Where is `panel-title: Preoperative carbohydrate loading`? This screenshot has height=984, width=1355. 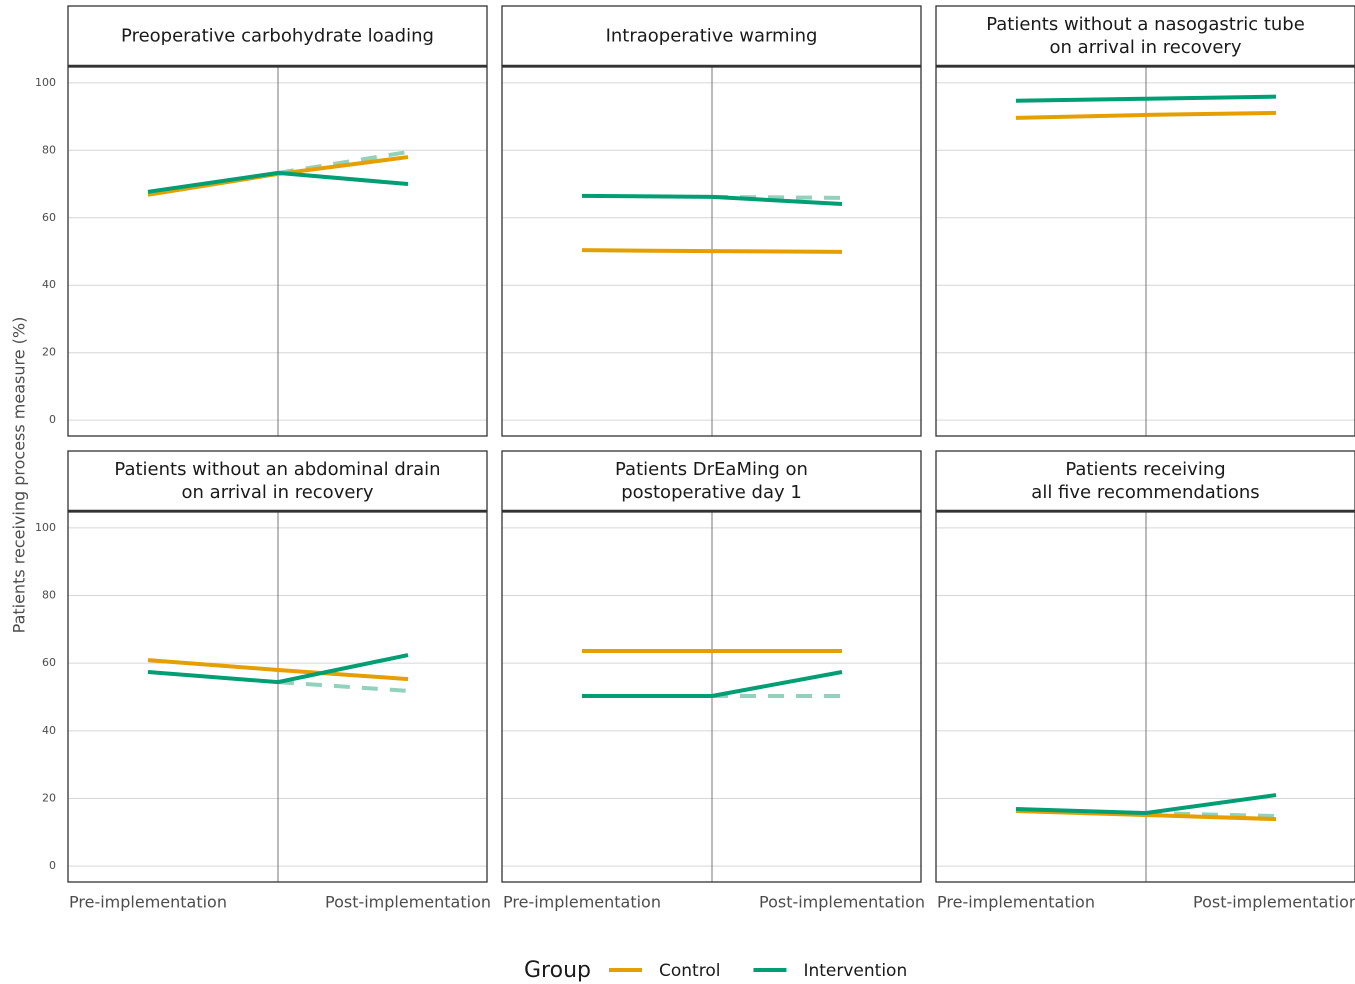 panel-title: Preoperative carbohydrate loading is located at coordinates (277, 36).